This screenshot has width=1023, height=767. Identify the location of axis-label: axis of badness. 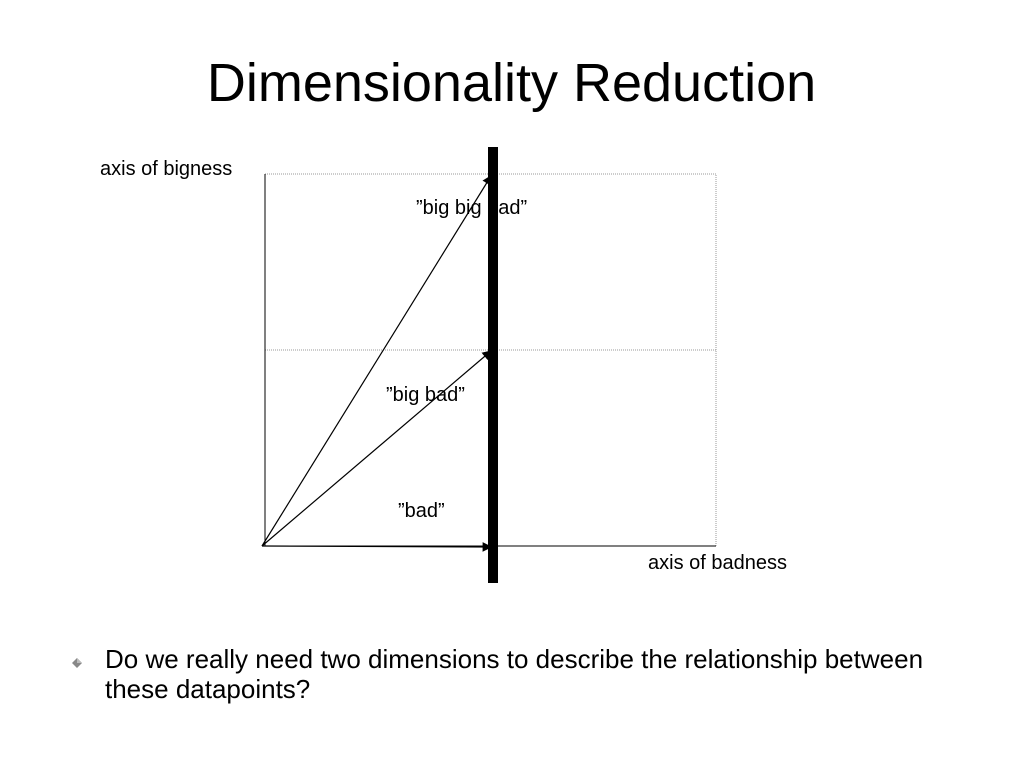
(717, 563).